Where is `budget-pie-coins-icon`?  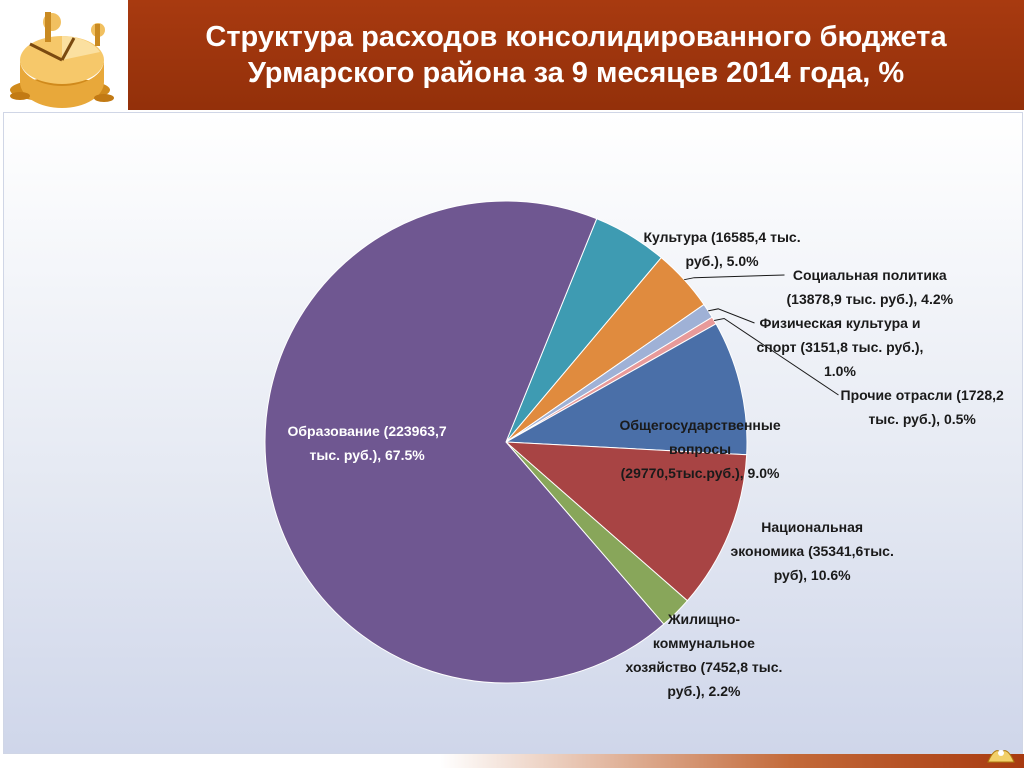 budget-pie-coins-icon is located at coordinates (62, 60).